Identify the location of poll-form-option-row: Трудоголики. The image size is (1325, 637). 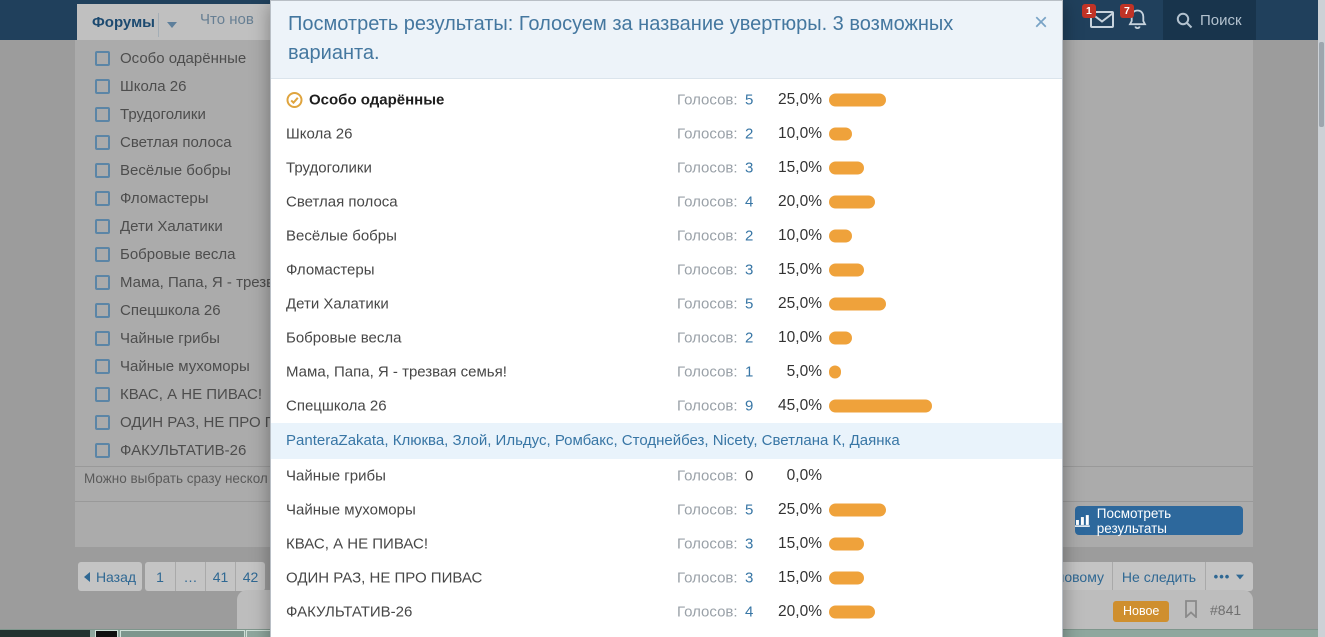
(150, 114).